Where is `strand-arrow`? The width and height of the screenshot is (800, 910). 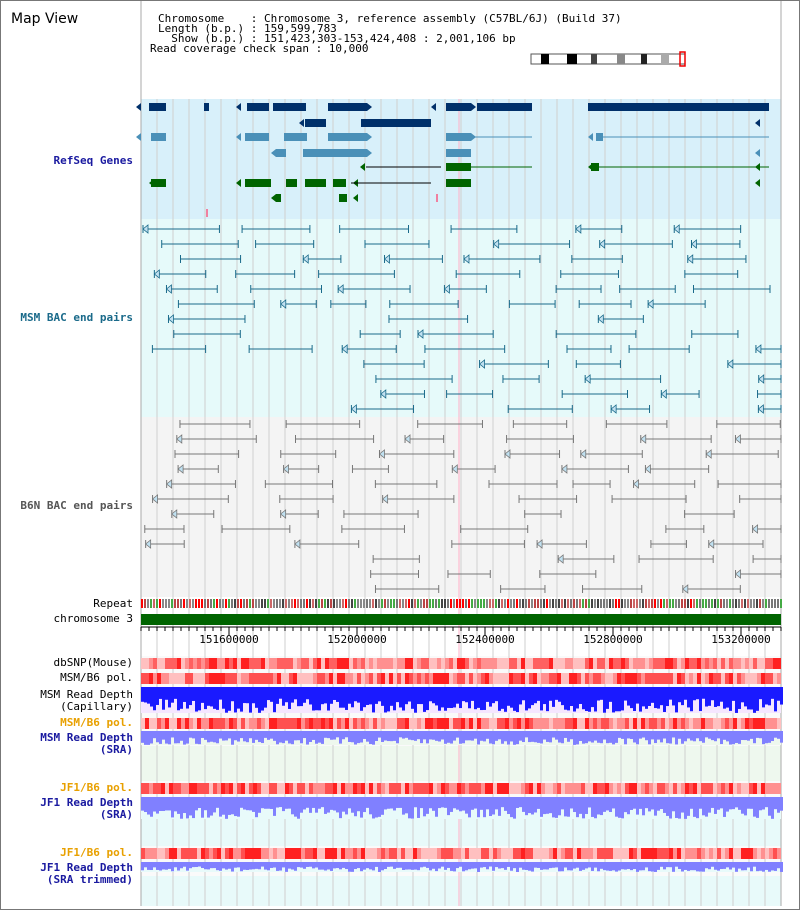
strand-arrow is located at coordinates (473, 107).